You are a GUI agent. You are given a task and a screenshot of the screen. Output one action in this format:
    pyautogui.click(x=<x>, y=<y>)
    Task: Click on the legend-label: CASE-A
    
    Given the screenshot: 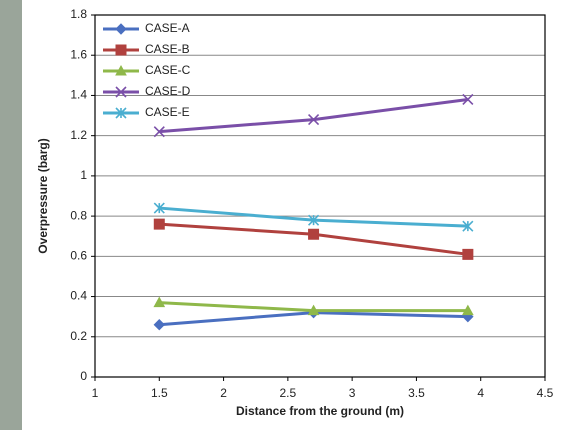 What is the action you would take?
    pyautogui.click(x=167, y=28)
    